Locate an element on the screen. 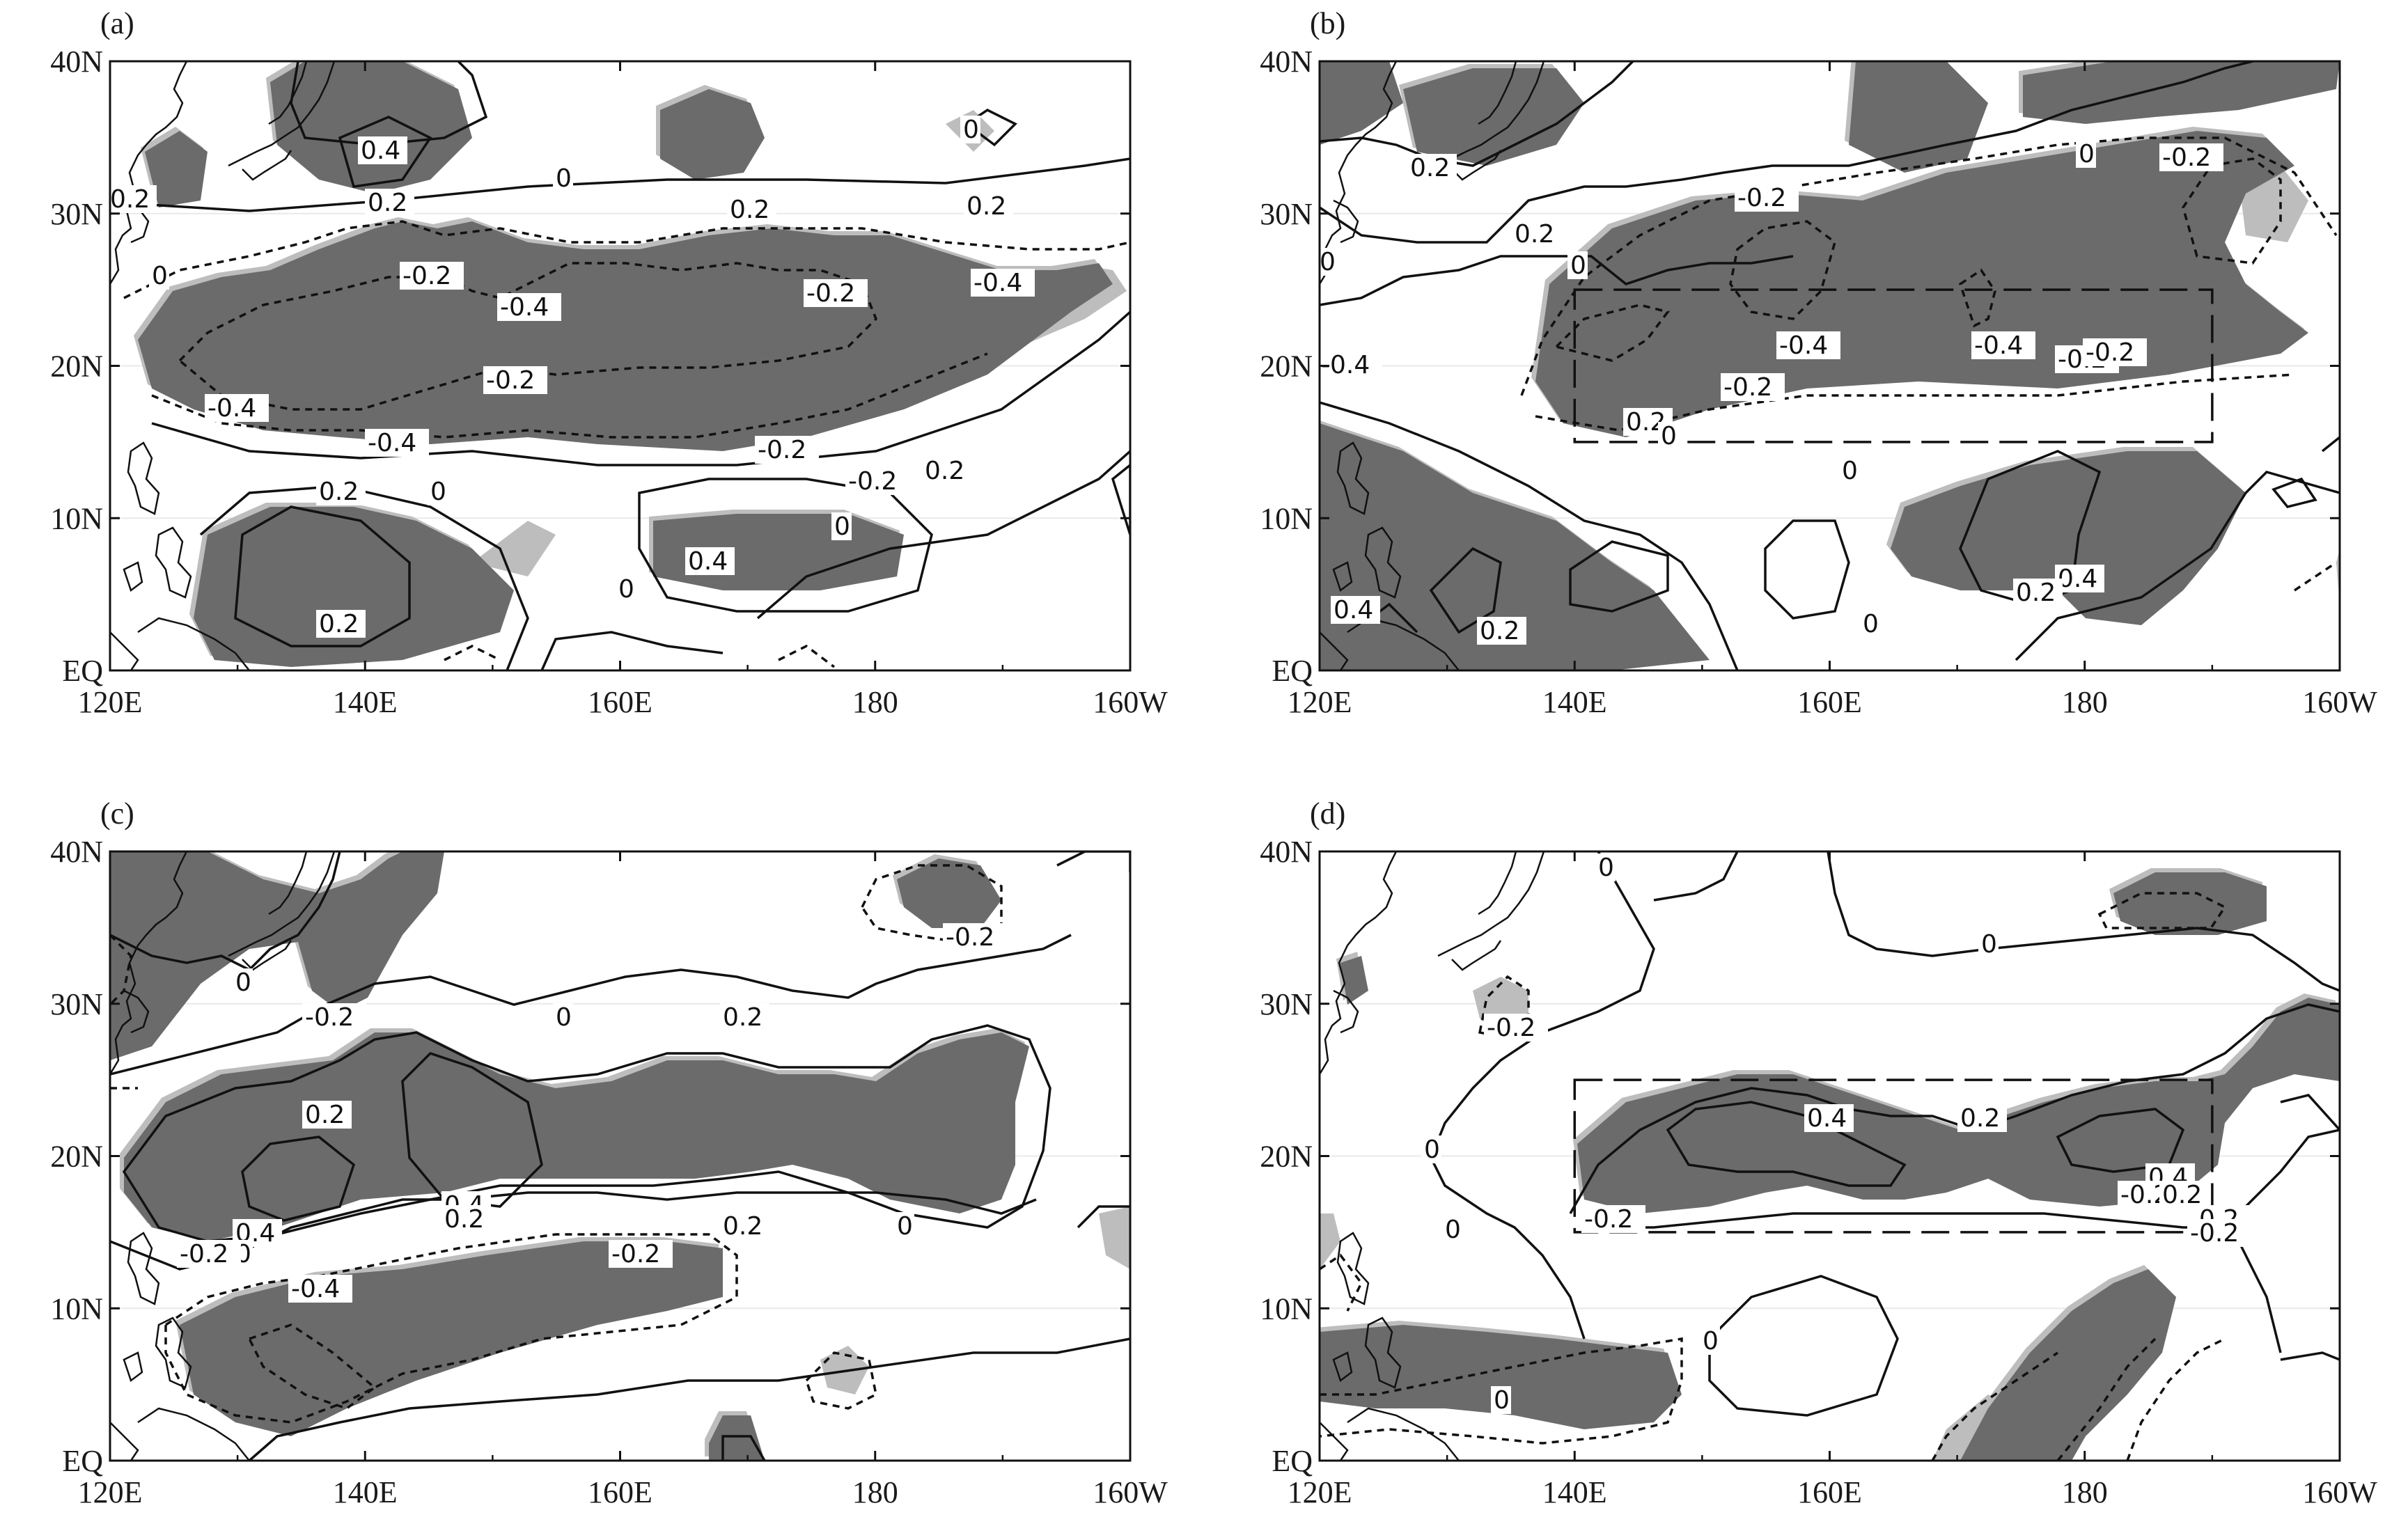 This screenshot has width=2385, height=1540. lon-tick-label: 140E is located at coordinates (1575, 702).